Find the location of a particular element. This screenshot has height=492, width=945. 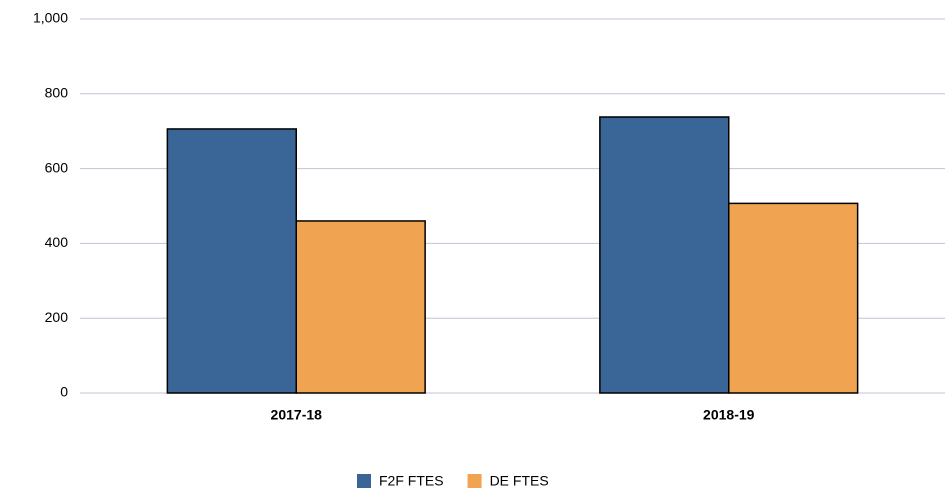

y-tick-label: 1,000 is located at coordinates (50, 18).